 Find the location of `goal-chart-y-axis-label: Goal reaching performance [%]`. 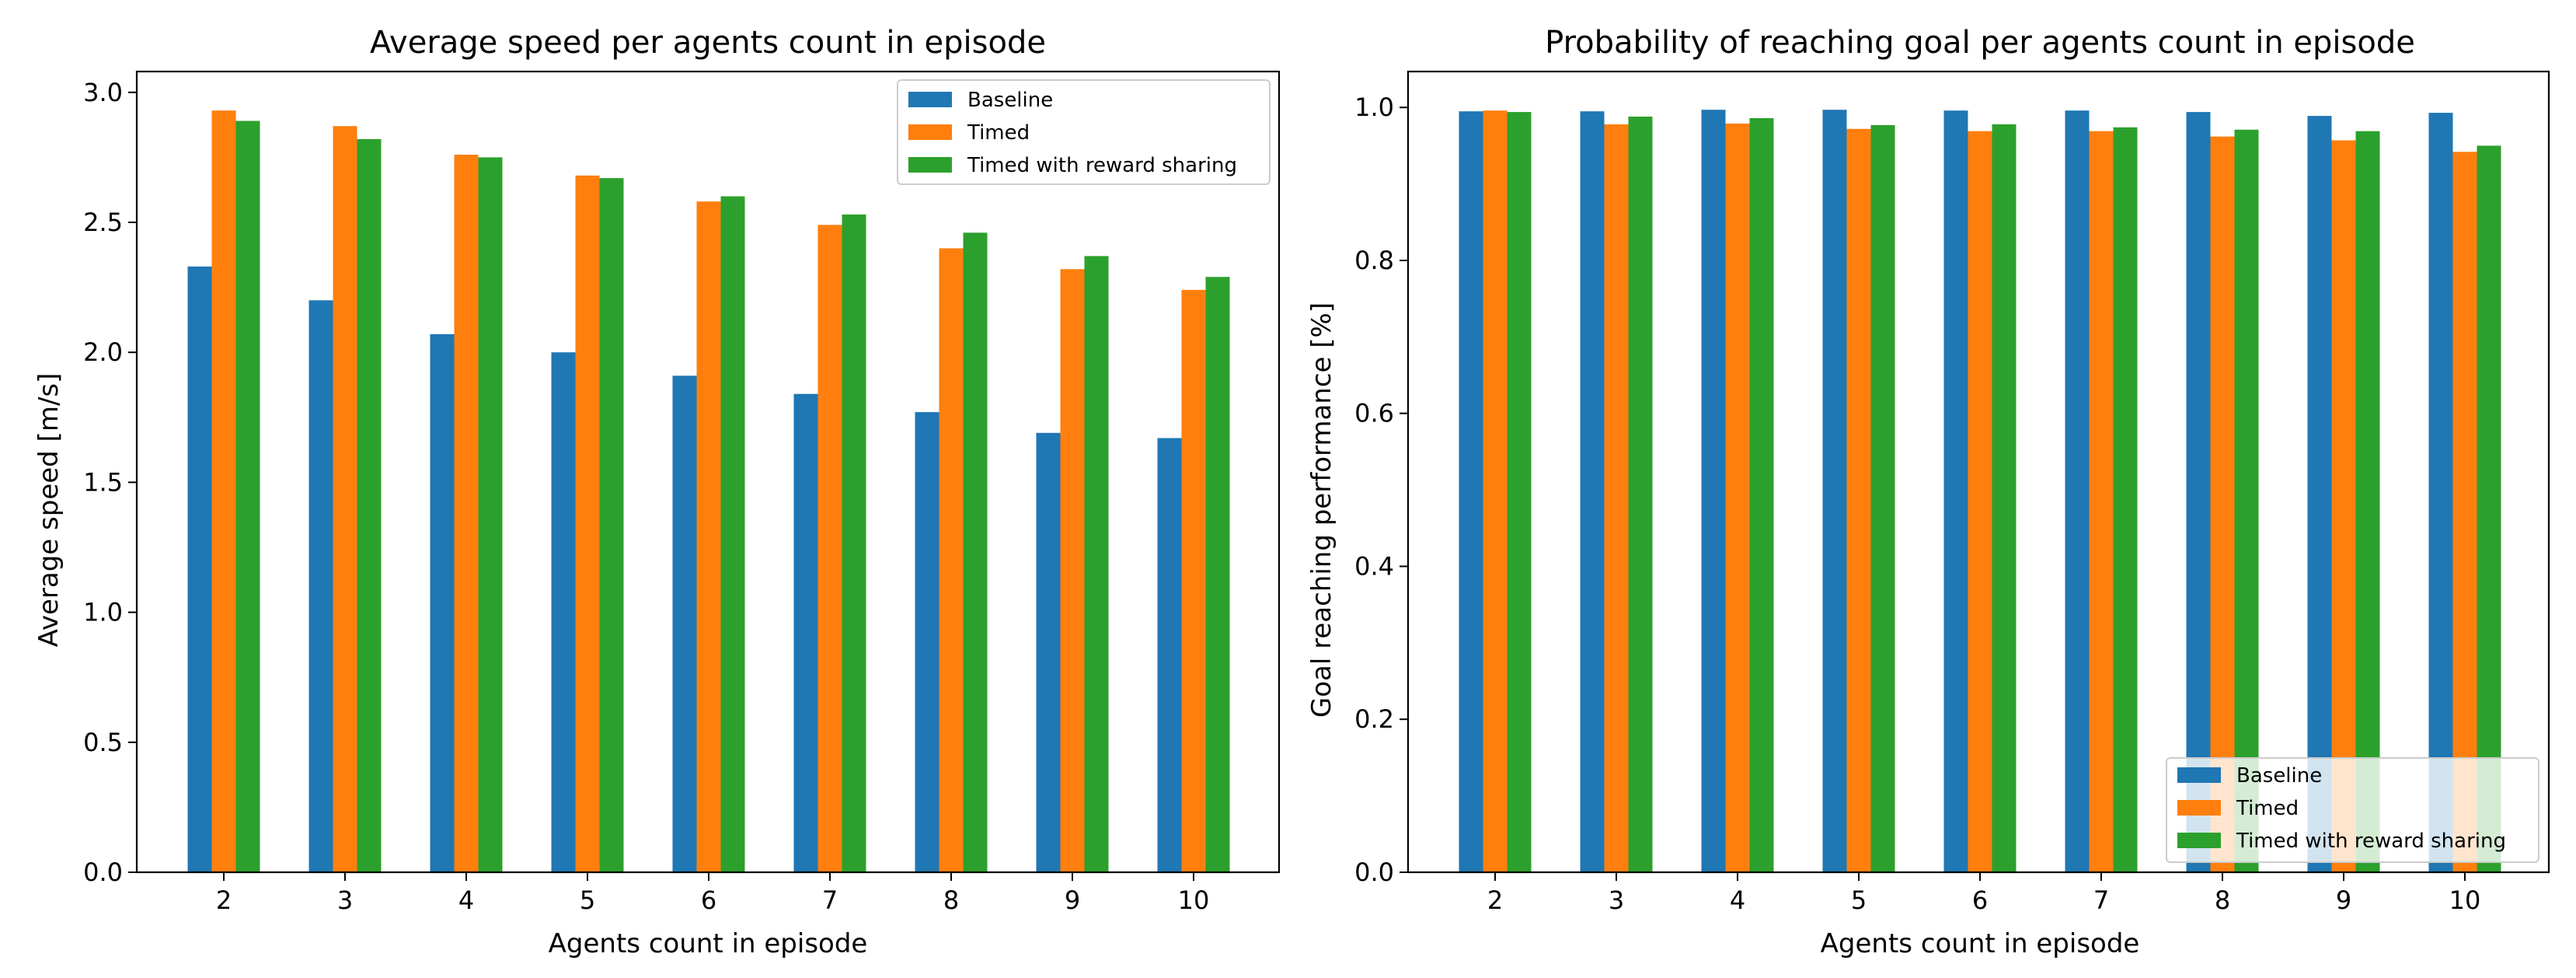

goal-chart-y-axis-label: Goal reaching performance [%] is located at coordinates (1321, 510).